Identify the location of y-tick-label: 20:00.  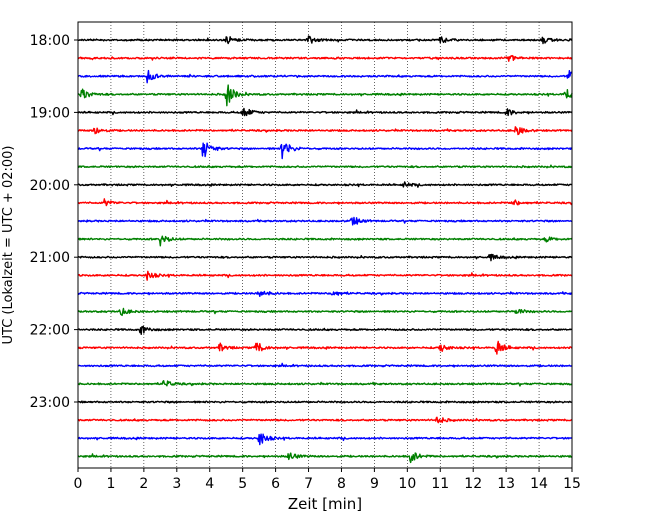
(50, 186).